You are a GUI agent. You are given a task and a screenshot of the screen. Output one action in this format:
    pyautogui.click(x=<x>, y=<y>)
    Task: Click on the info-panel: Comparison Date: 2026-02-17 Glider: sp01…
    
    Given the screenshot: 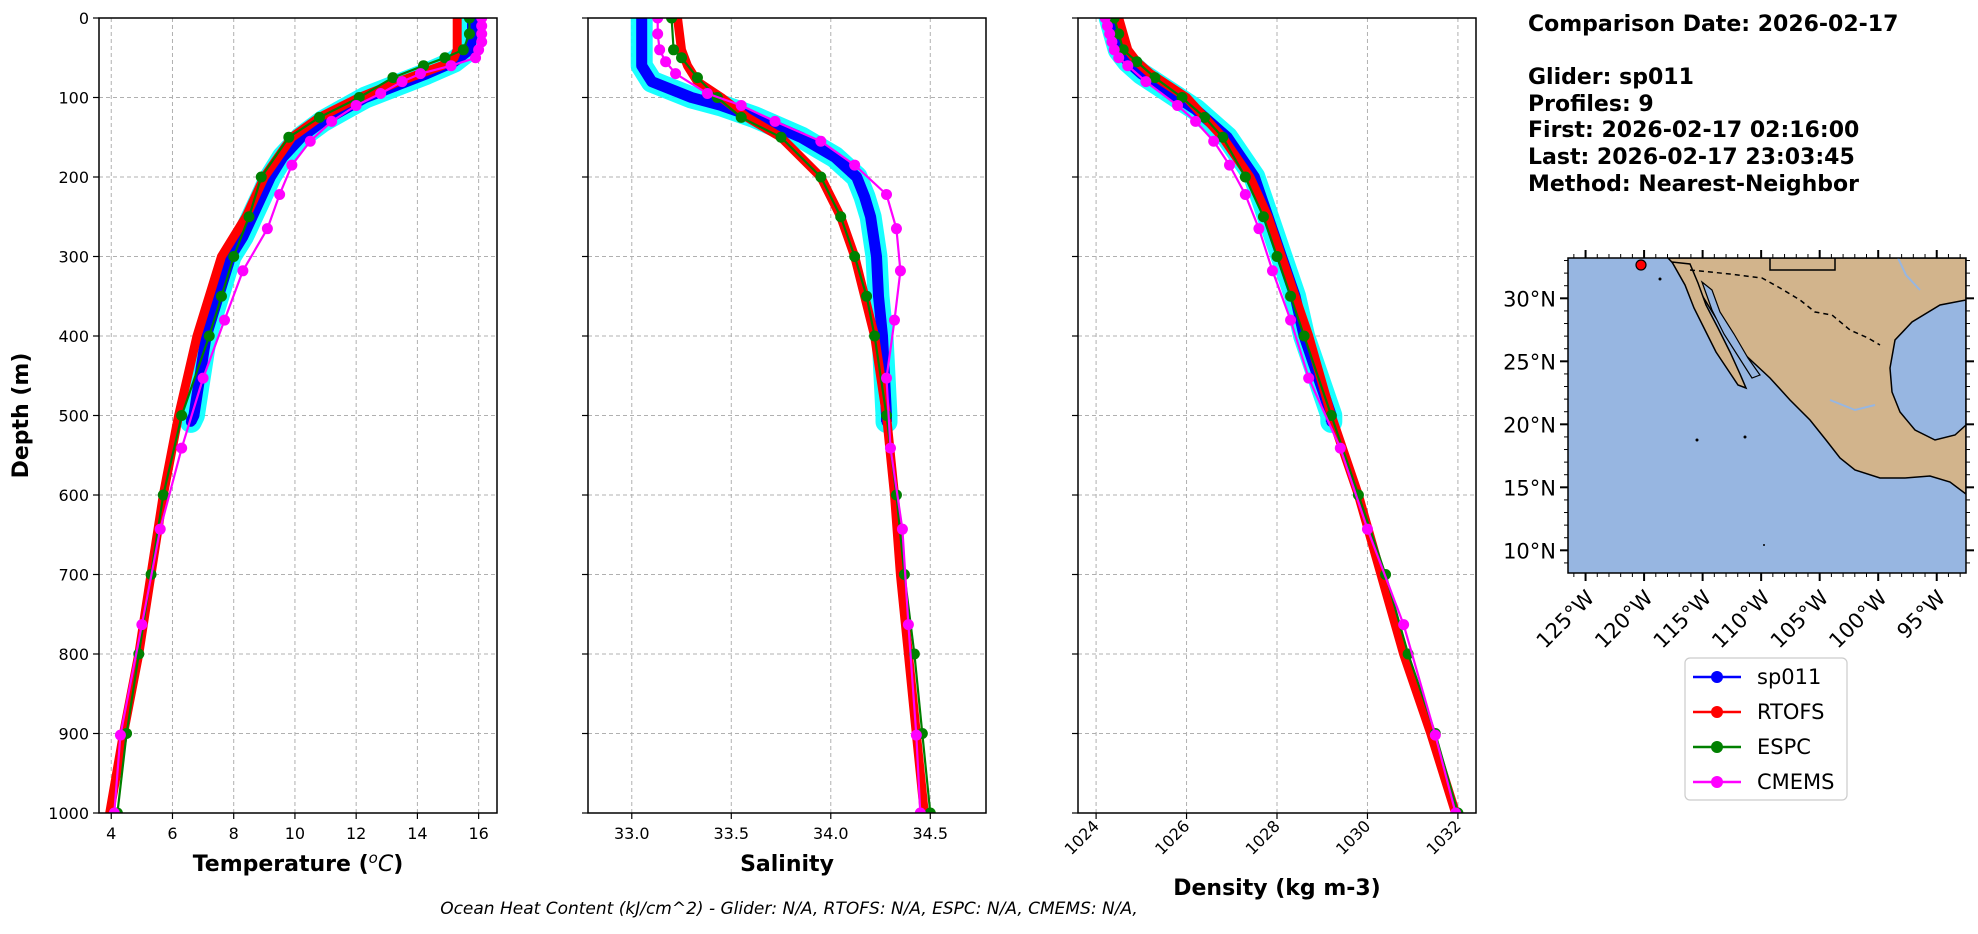 What is the action you would take?
    pyautogui.click(x=1713, y=105)
    